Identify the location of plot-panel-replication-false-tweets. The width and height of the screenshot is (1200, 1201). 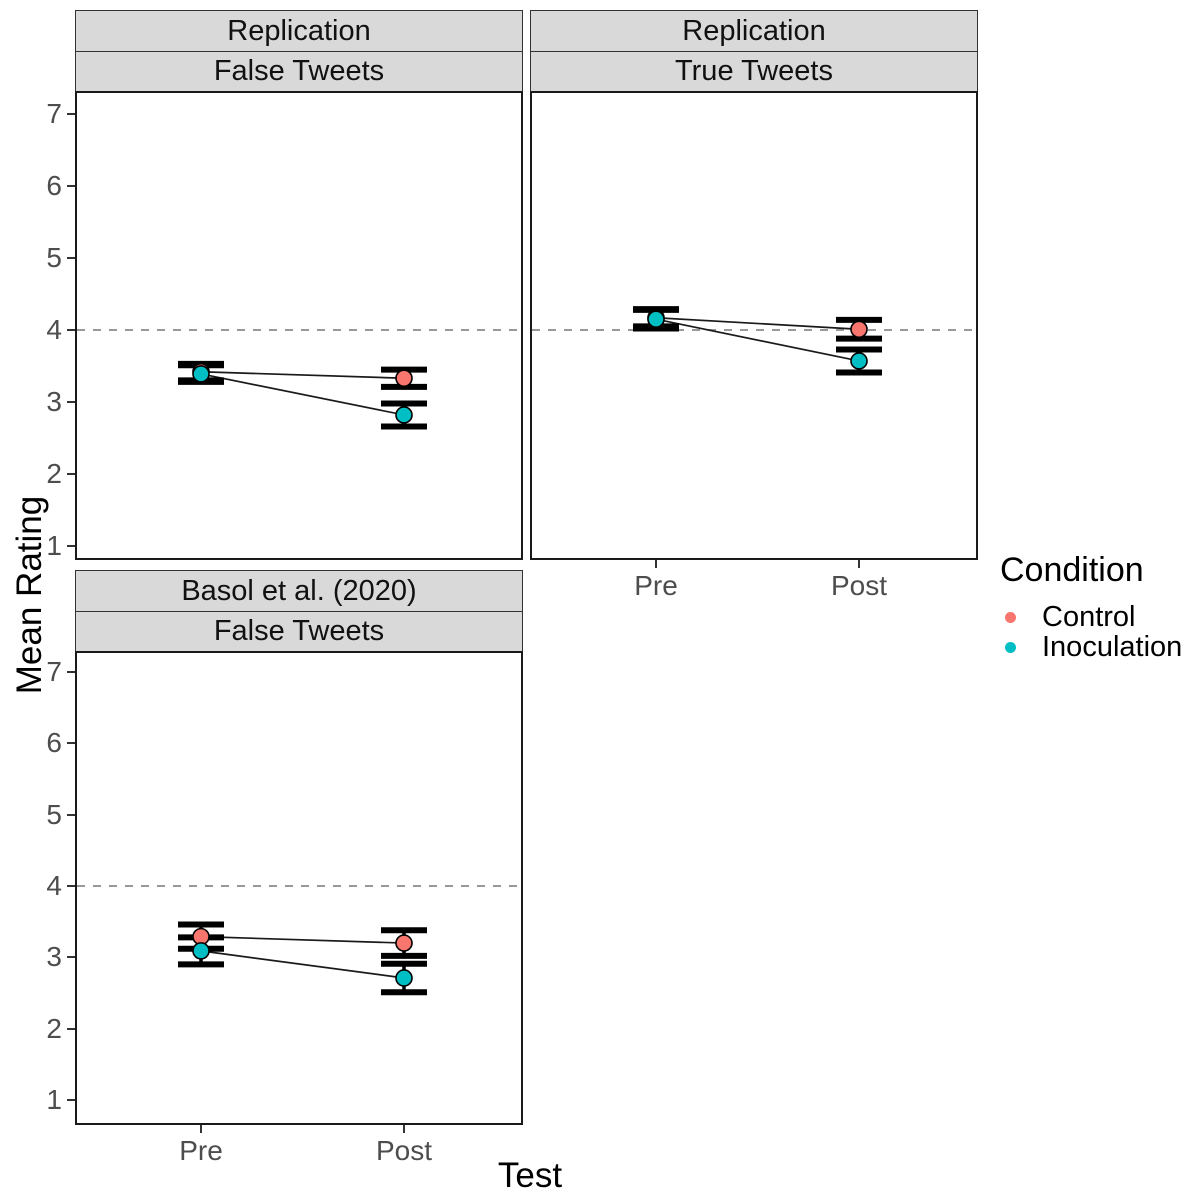
(299, 325).